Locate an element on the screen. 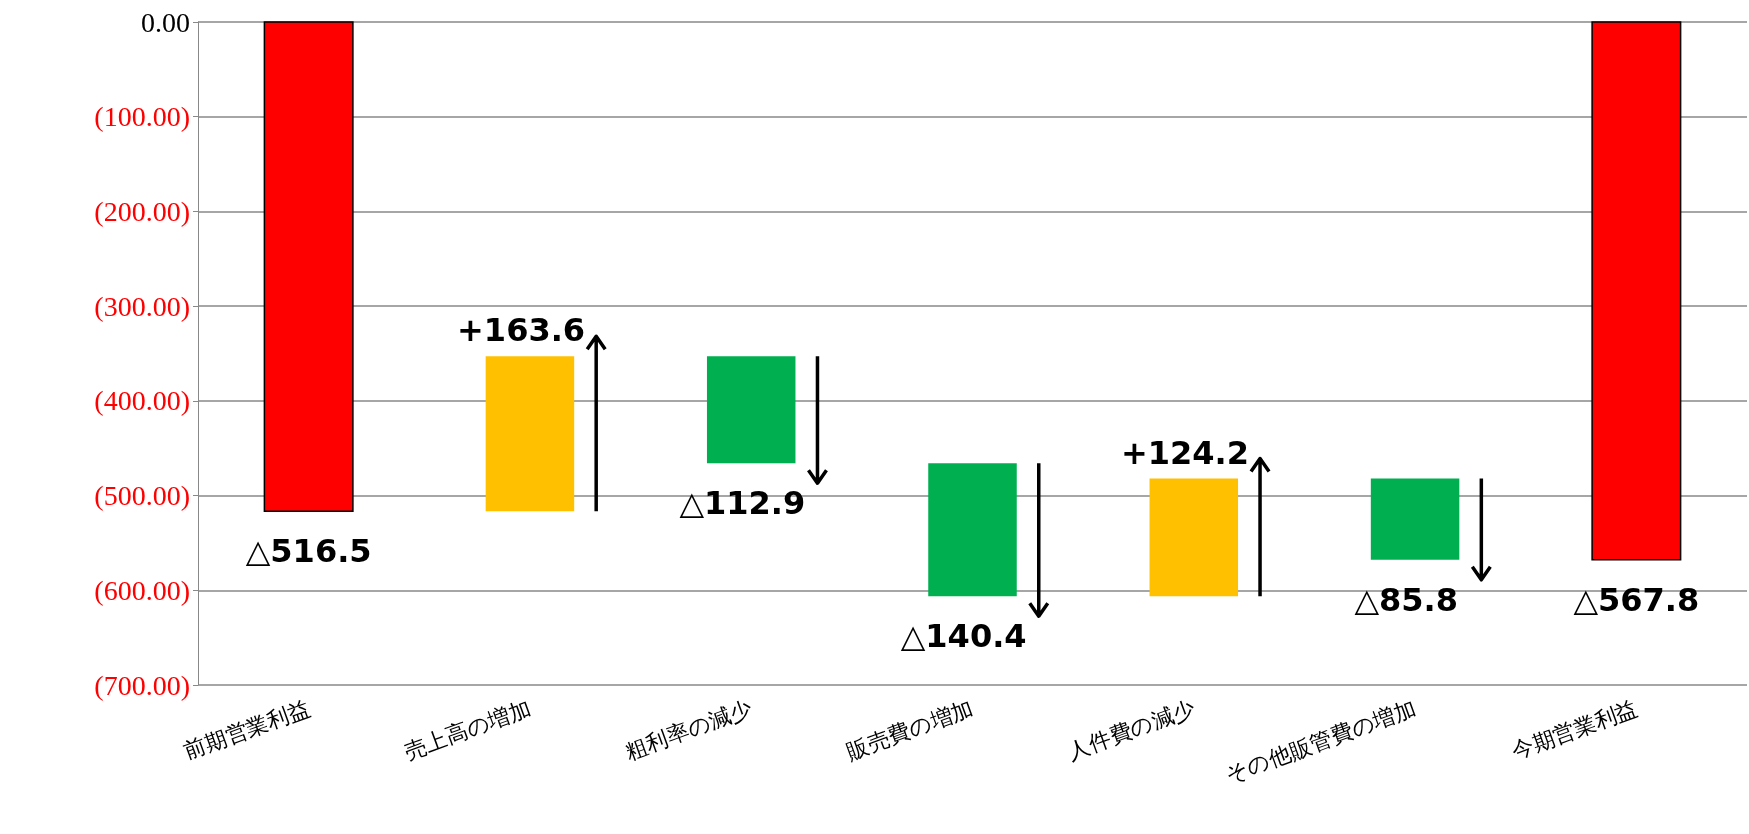 Image resolution: width=1749 pixels, height=834 pixels. data-label: +163.6 is located at coordinates (521, 330).